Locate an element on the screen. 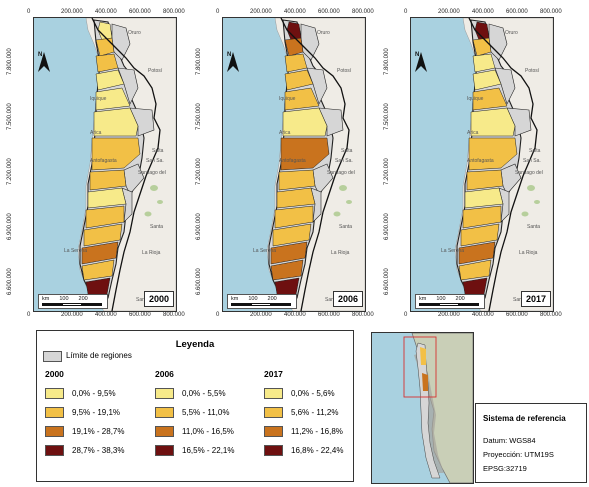  legend-range-label: 0,0% - 5,6% is located at coordinates (313, 393).